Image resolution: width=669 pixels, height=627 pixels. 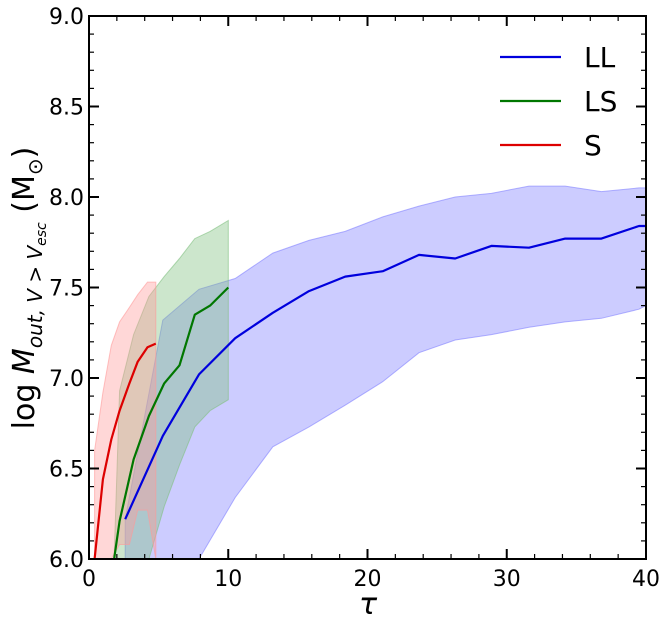 I want to click on x-tick-label: 20, so click(x=368, y=579).